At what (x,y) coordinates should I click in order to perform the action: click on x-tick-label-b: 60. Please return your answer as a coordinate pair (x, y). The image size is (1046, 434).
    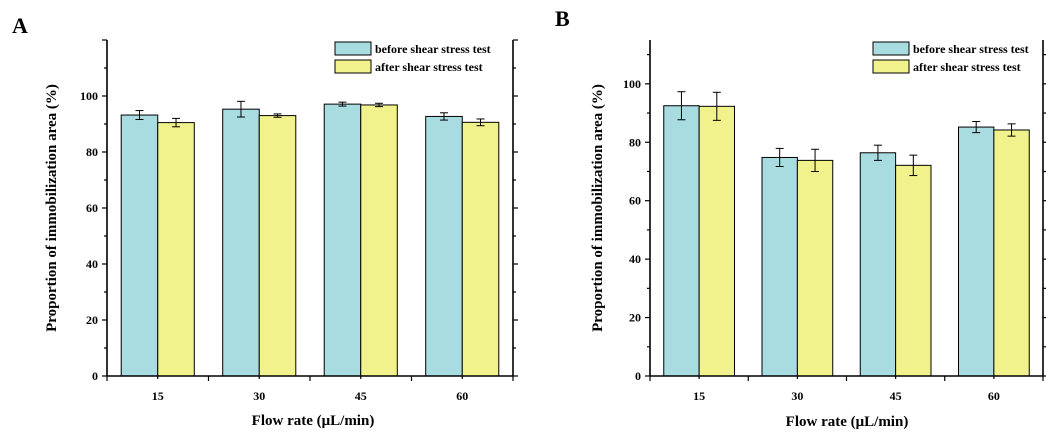
    Looking at the image, I should click on (994, 396).